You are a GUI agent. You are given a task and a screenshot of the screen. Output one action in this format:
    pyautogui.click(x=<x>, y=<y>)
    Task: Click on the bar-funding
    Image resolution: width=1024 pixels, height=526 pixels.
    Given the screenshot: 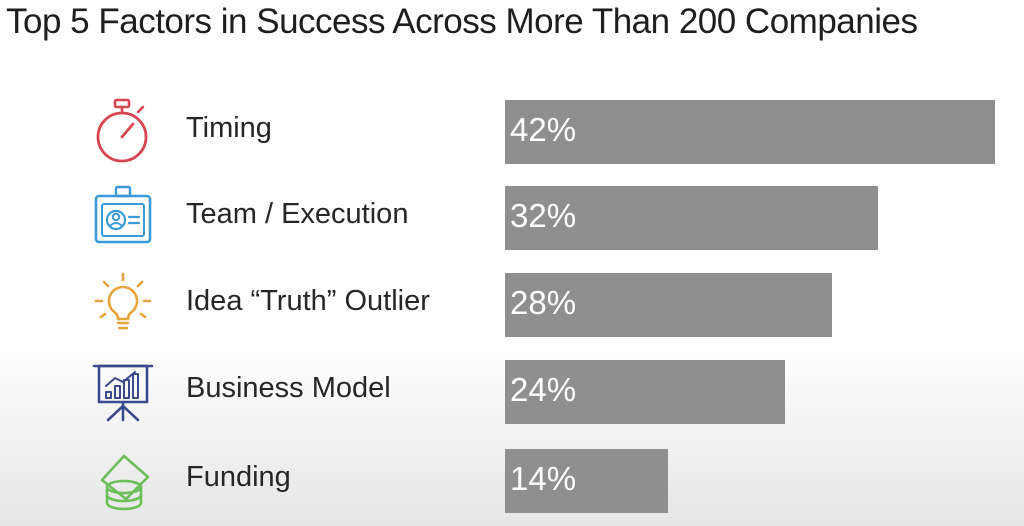 What is the action you would take?
    pyautogui.click(x=586, y=481)
    